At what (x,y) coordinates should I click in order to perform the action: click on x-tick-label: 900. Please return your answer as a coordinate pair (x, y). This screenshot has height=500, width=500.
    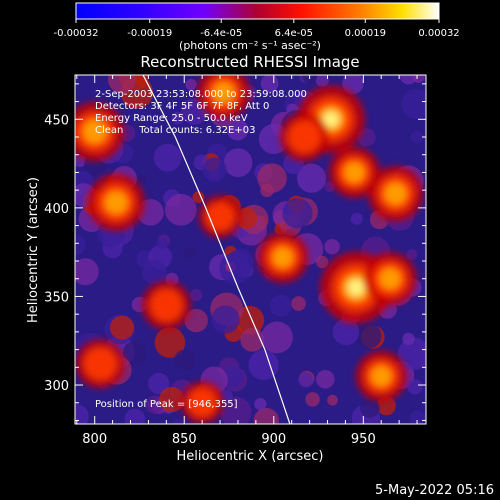
    Looking at the image, I should click on (273, 439).